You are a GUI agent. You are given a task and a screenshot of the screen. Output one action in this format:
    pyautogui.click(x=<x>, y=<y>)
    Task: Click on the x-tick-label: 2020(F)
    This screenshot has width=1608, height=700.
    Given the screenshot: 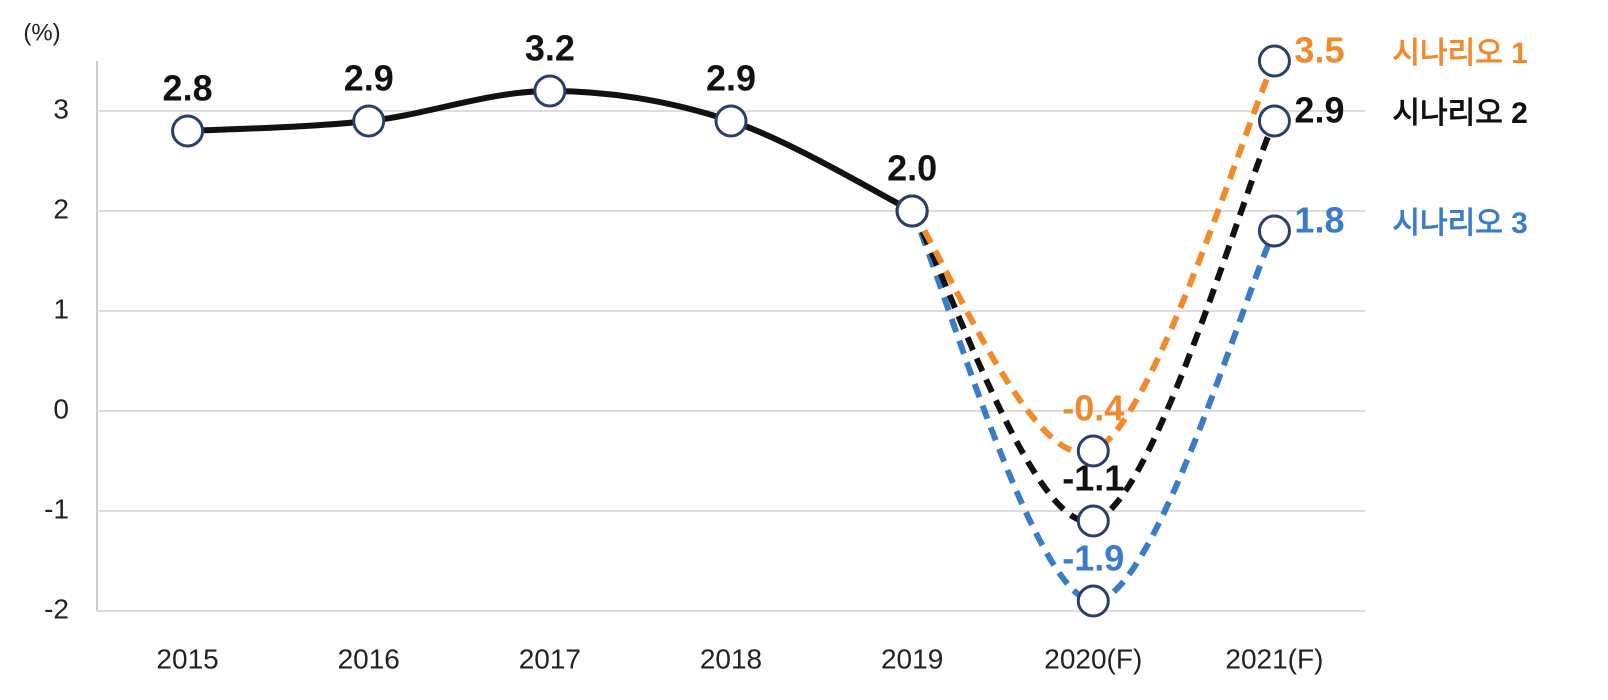 What is the action you would take?
    pyautogui.click(x=1093, y=658)
    